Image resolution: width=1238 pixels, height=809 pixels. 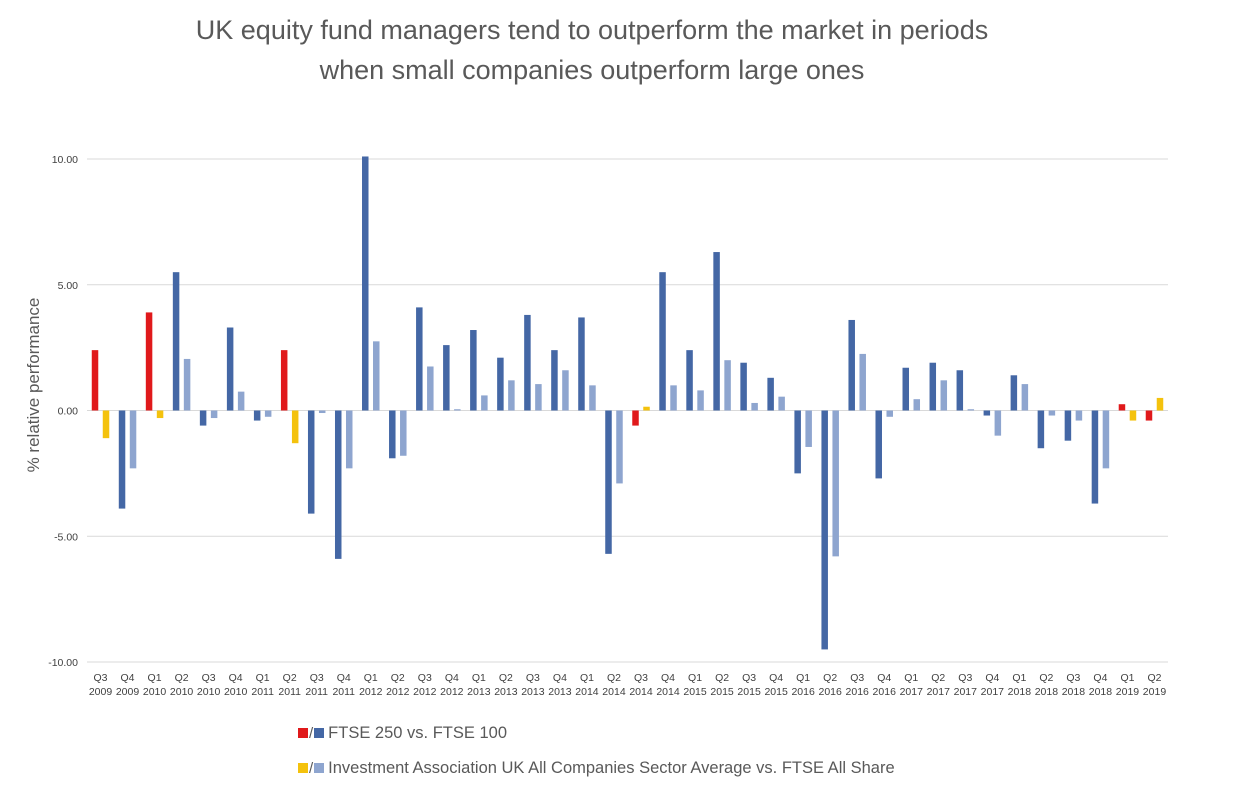 What do you see at coordinates (68, 412) in the screenshot?
I see `y-tick-label: 0.00` at bounding box center [68, 412].